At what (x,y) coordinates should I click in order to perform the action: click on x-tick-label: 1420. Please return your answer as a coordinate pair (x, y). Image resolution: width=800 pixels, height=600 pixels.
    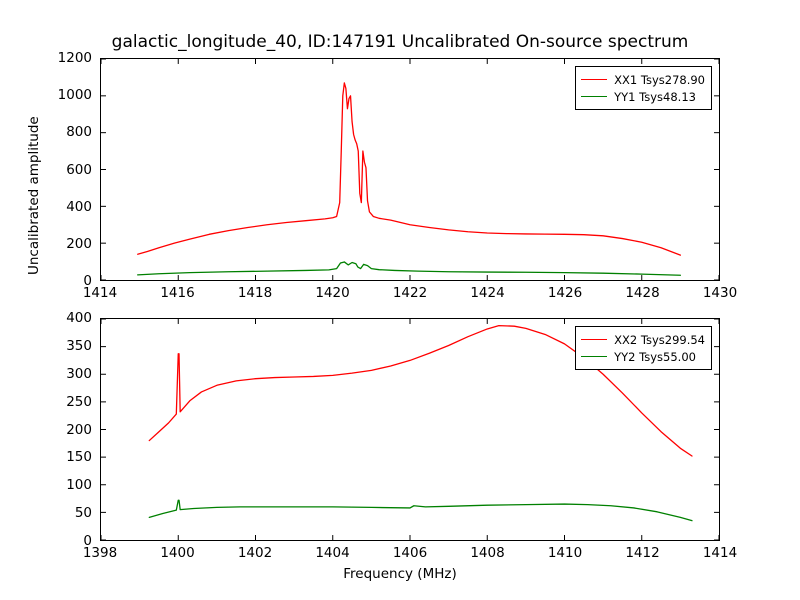
    Looking at the image, I should click on (332, 293).